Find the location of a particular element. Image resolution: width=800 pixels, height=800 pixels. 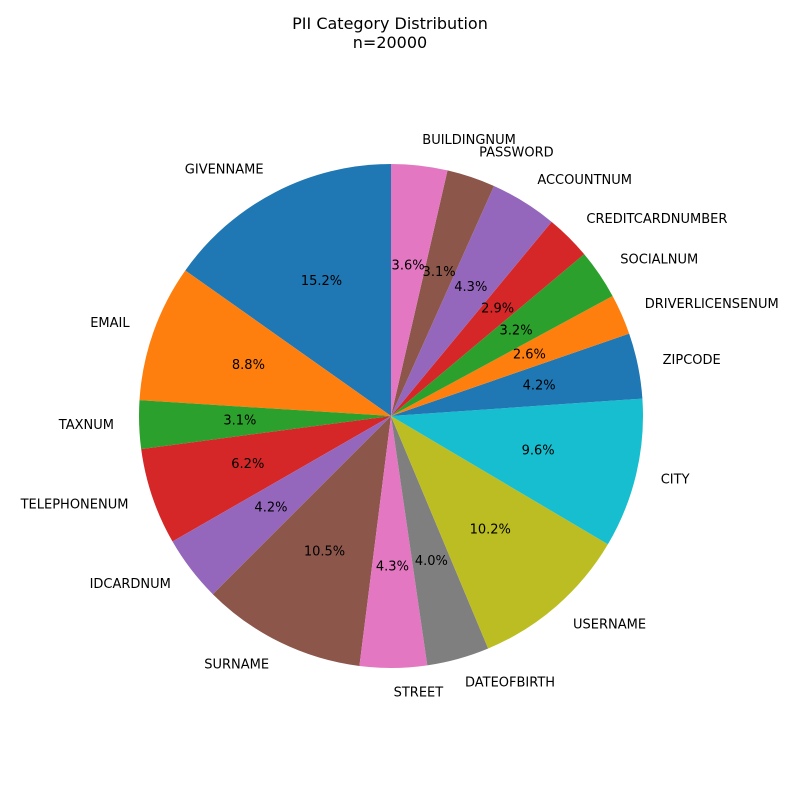

pie-percent-label-socialnum: 3.2% is located at coordinates (516, 331).